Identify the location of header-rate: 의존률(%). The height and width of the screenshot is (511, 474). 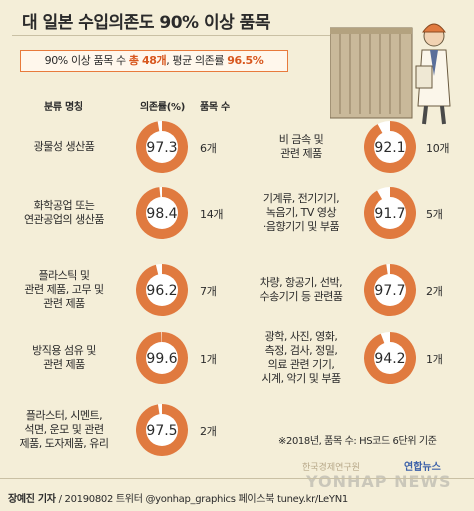
(162, 107).